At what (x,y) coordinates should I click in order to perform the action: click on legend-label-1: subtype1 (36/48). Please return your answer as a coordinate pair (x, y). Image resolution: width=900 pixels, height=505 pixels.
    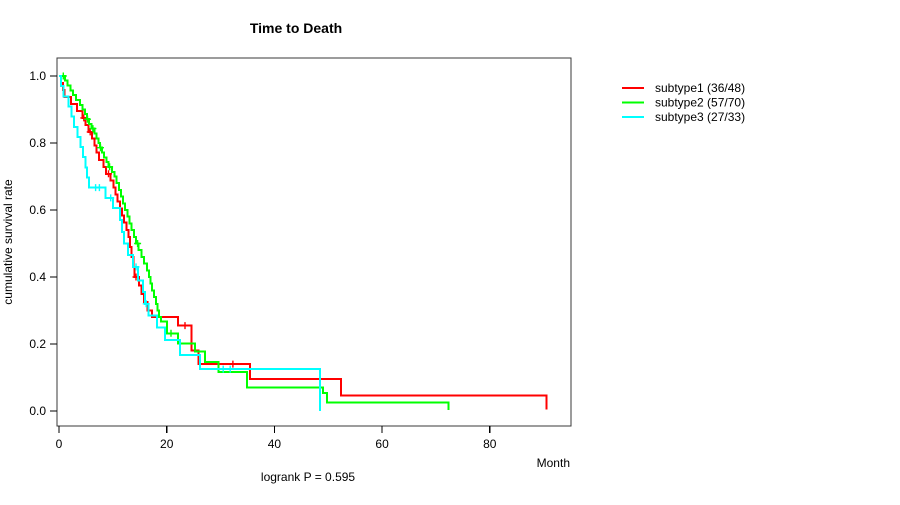
    Looking at the image, I should click on (700, 88).